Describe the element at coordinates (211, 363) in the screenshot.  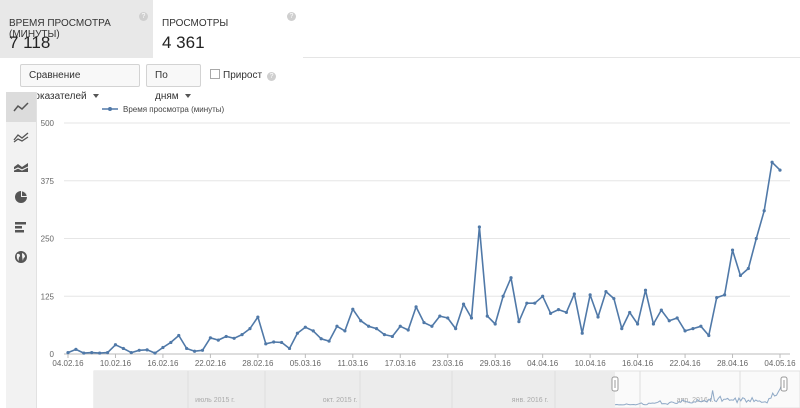
I see `x-tick-label: 22.02.16` at that location.